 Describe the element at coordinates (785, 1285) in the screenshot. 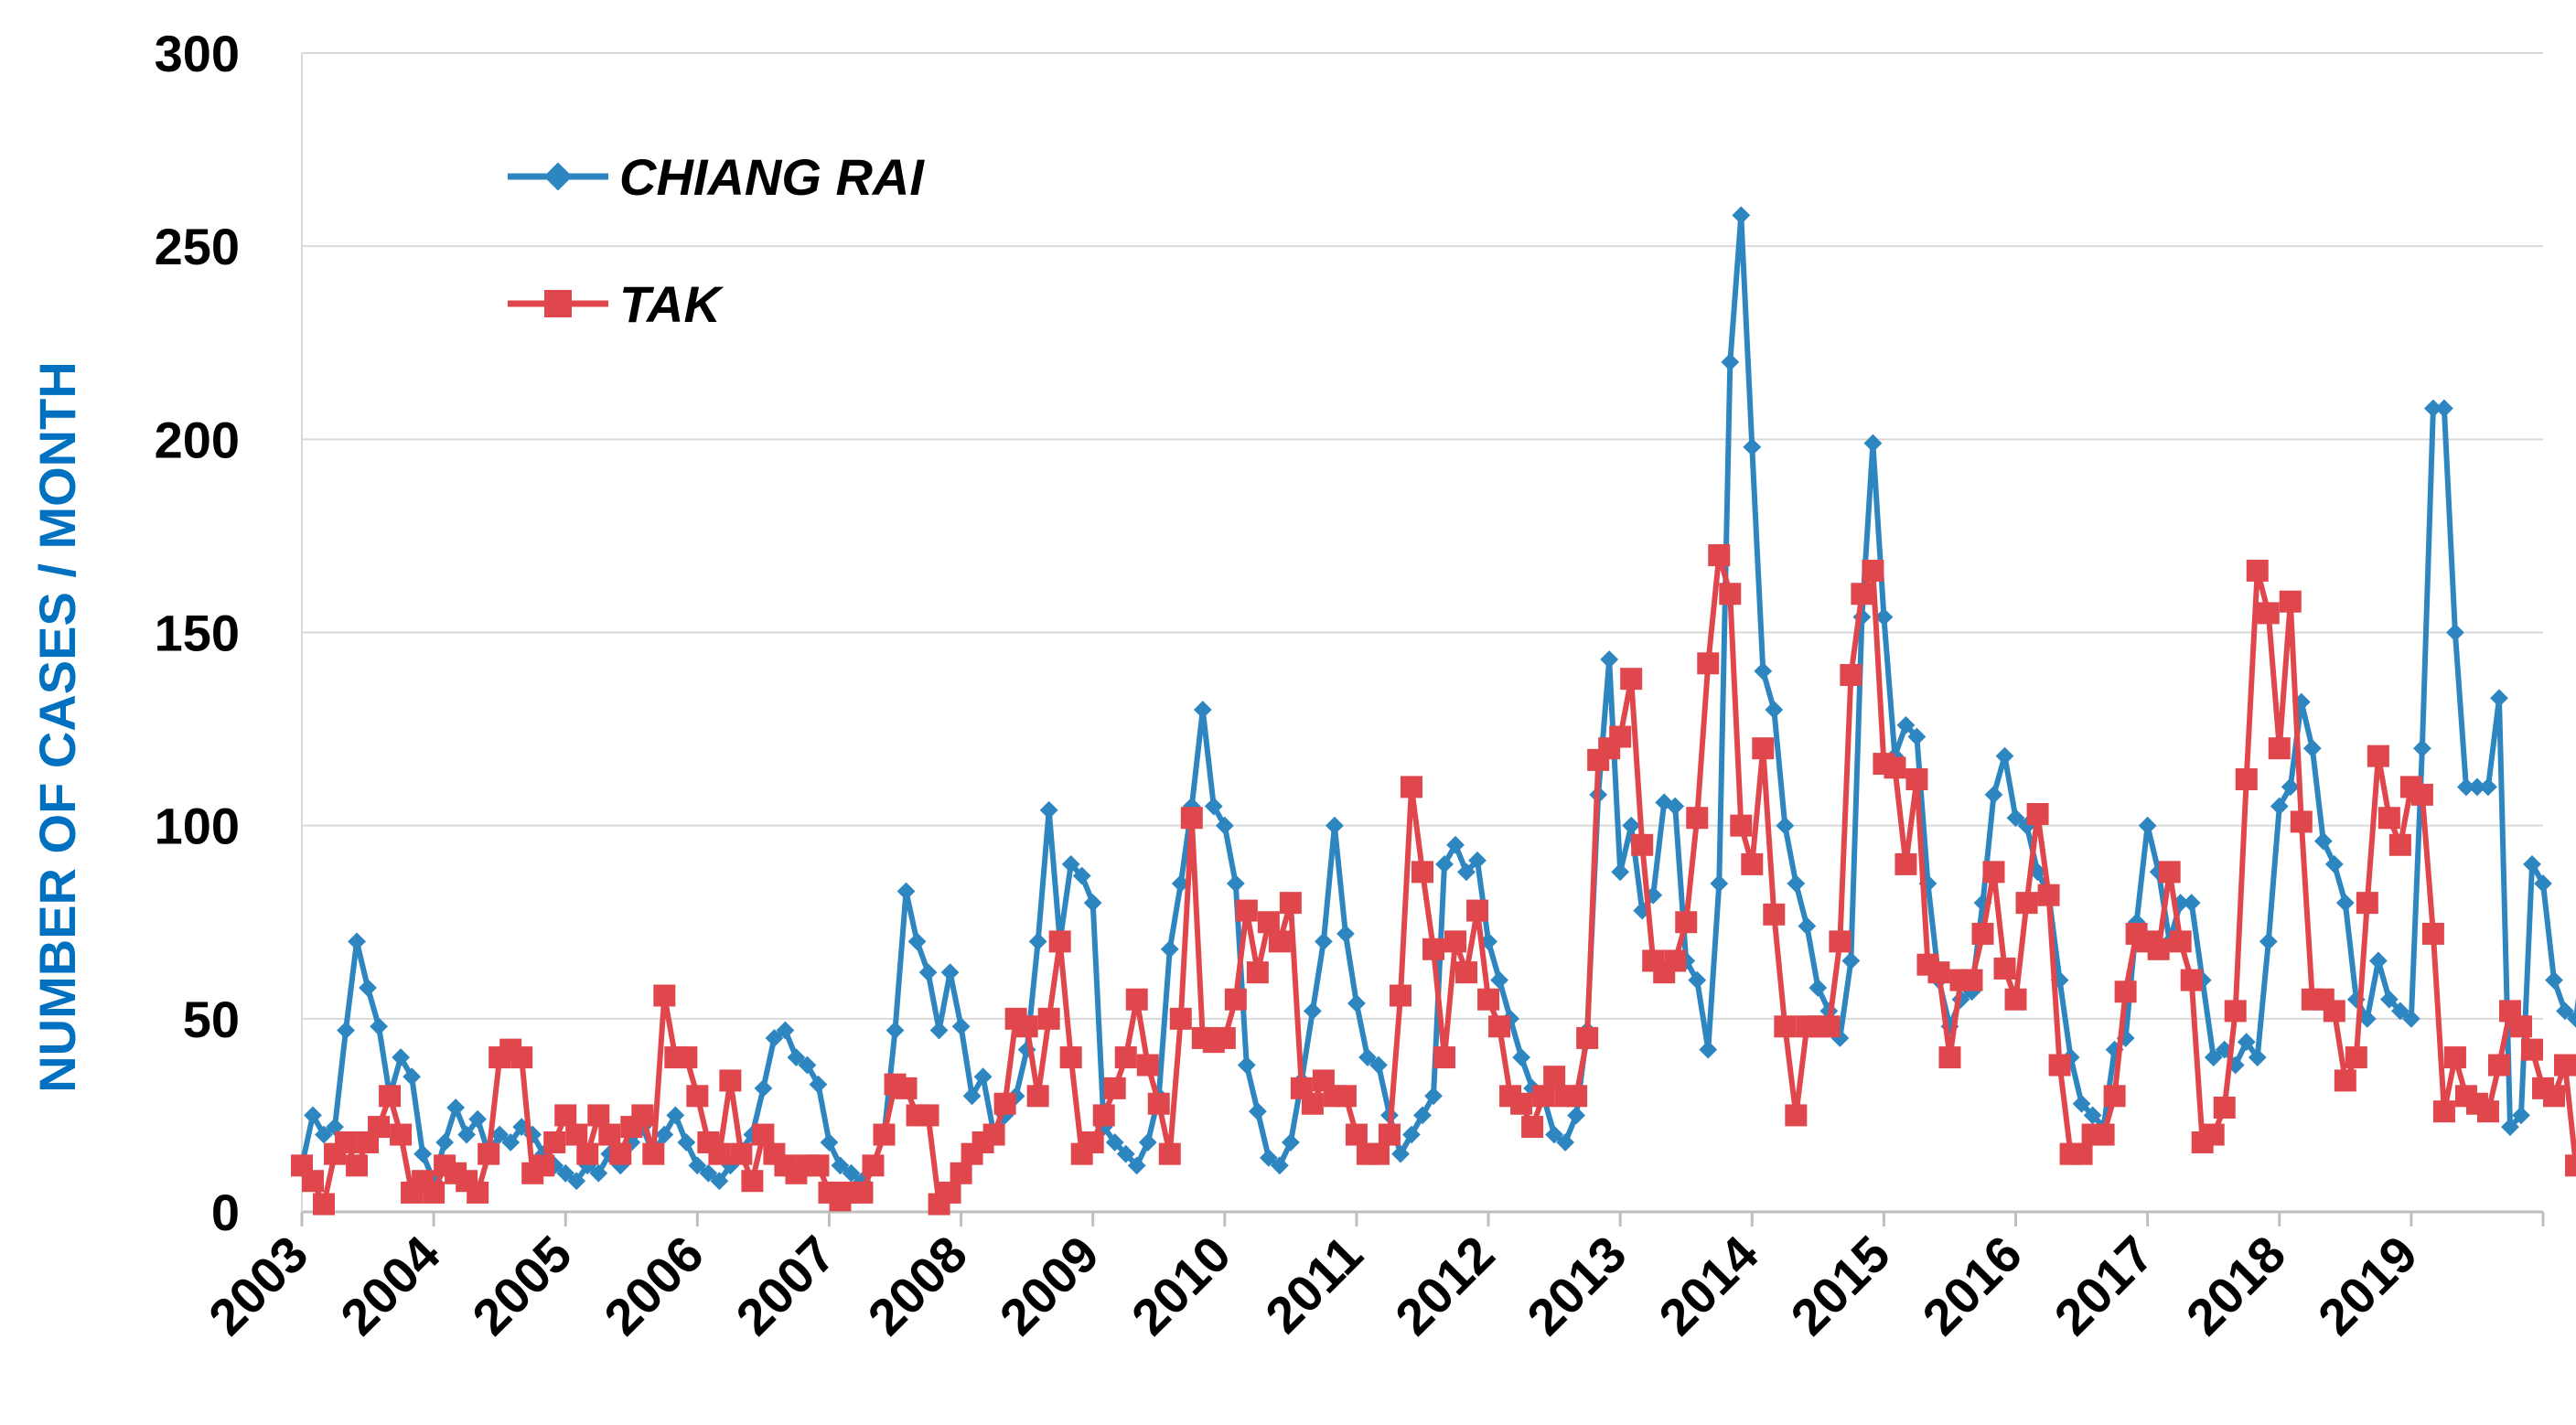

I see `x-tick-label: 2007` at that location.